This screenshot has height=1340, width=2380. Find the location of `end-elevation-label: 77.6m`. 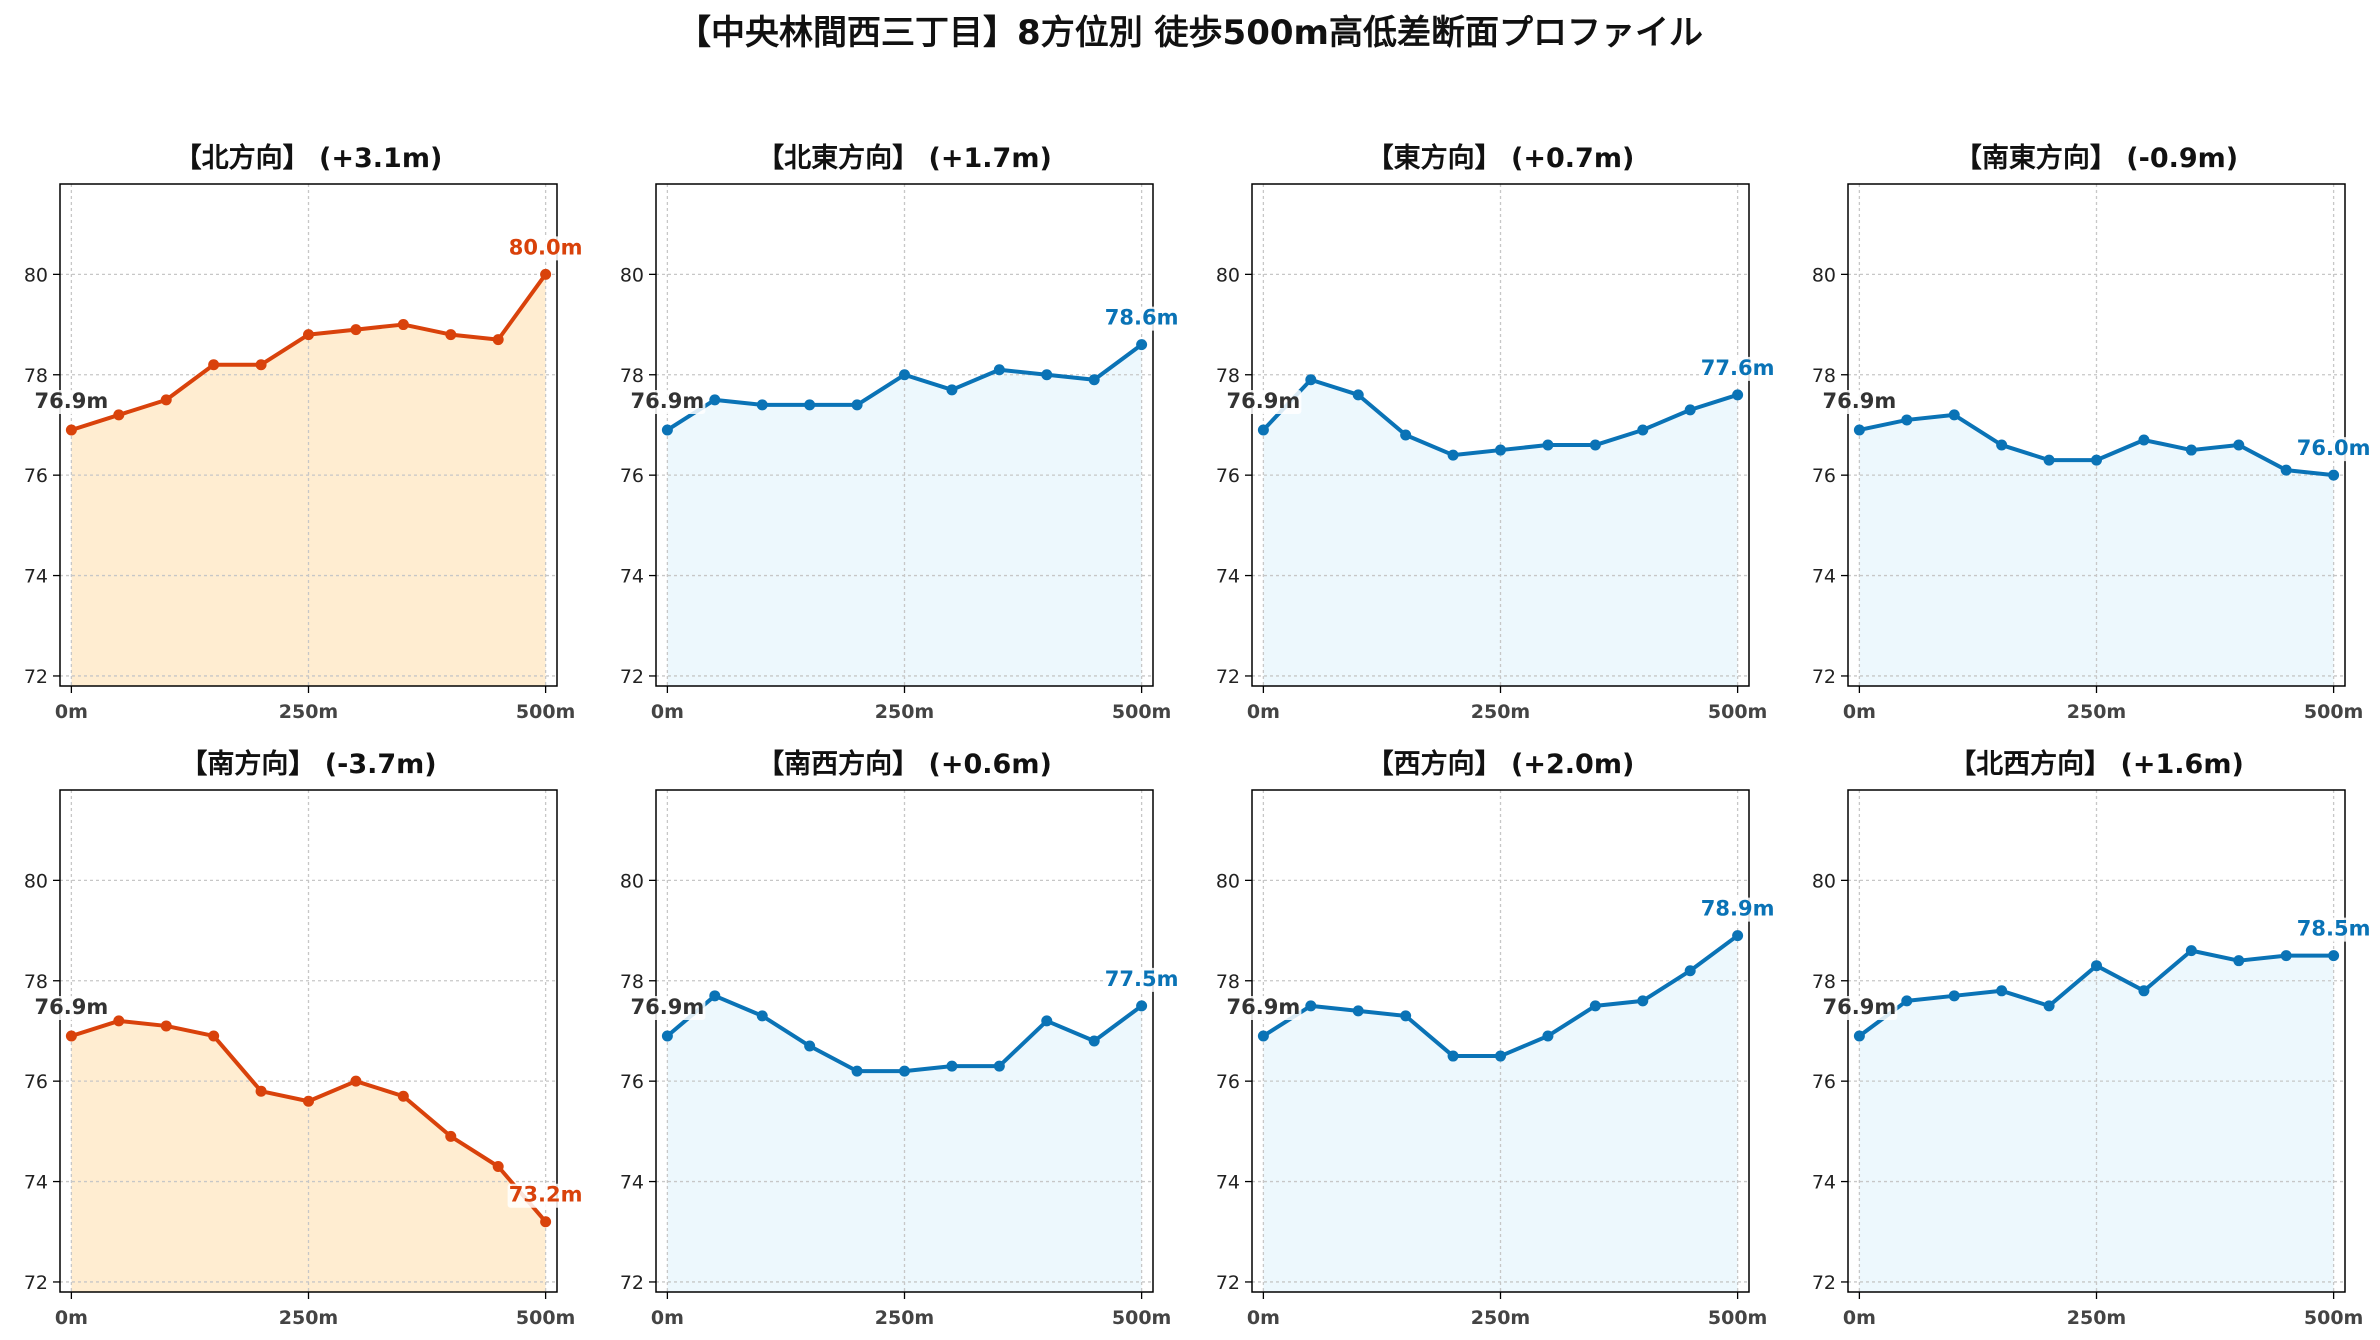

end-elevation-label: 77.6m is located at coordinates (1738, 368).